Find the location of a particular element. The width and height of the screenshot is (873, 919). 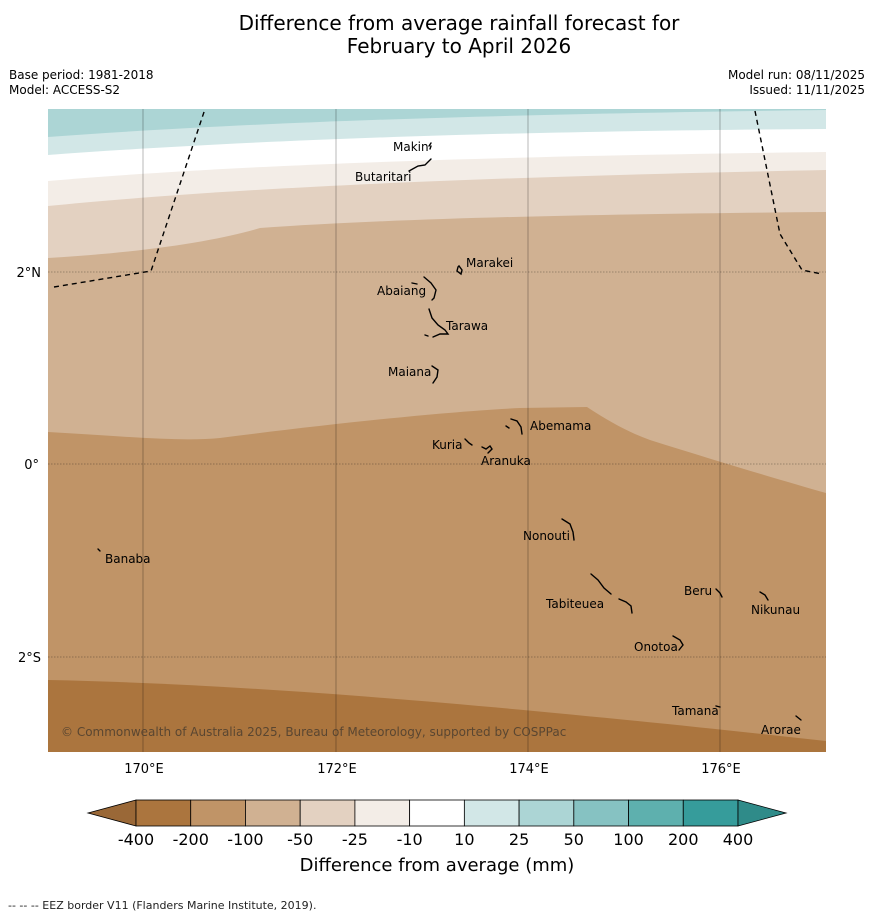

colorbar-tick-label: 200 is located at coordinates (683, 839).